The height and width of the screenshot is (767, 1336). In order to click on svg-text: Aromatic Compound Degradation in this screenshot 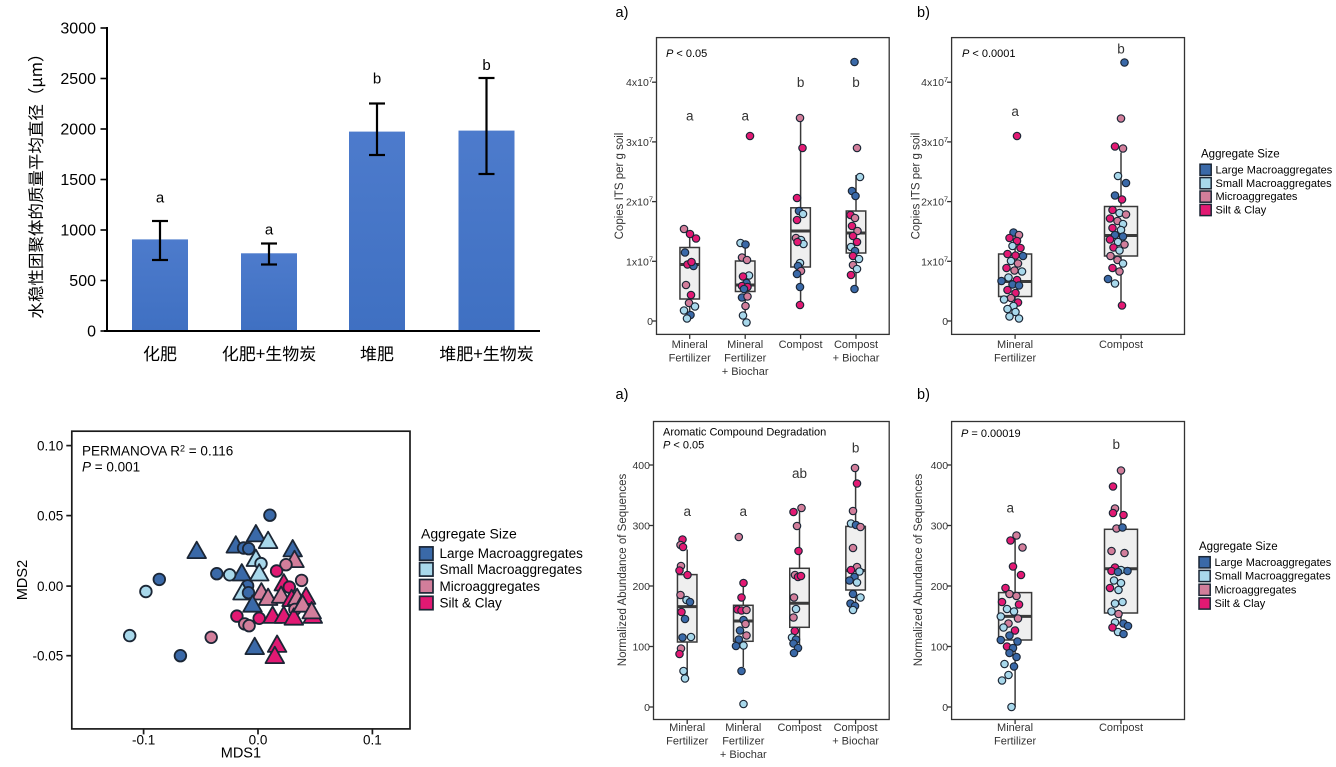, I will do `click(744, 433)`.